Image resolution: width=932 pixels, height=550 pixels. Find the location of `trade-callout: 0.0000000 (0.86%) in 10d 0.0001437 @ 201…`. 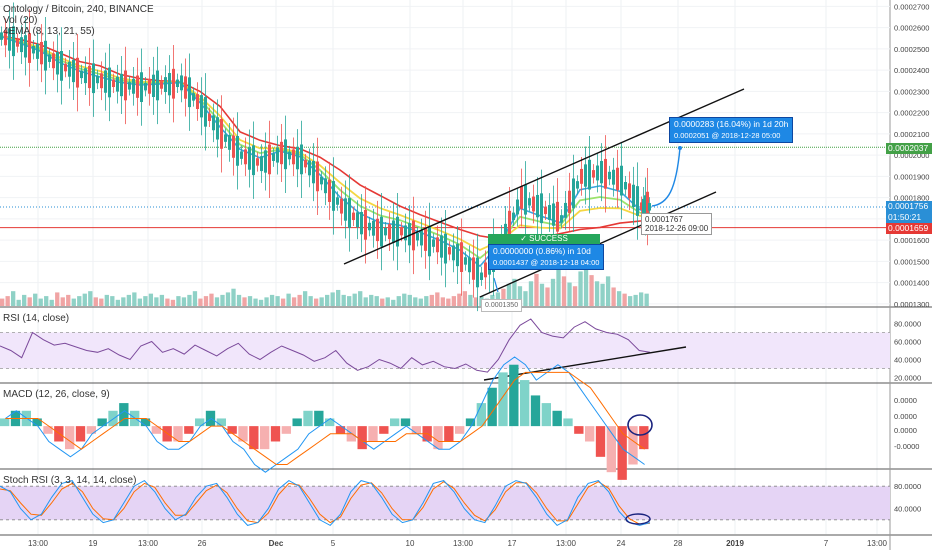

trade-callout: 0.0000000 (0.86%) in 10d 0.0001437 @ 201… is located at coordinates (546, 257).